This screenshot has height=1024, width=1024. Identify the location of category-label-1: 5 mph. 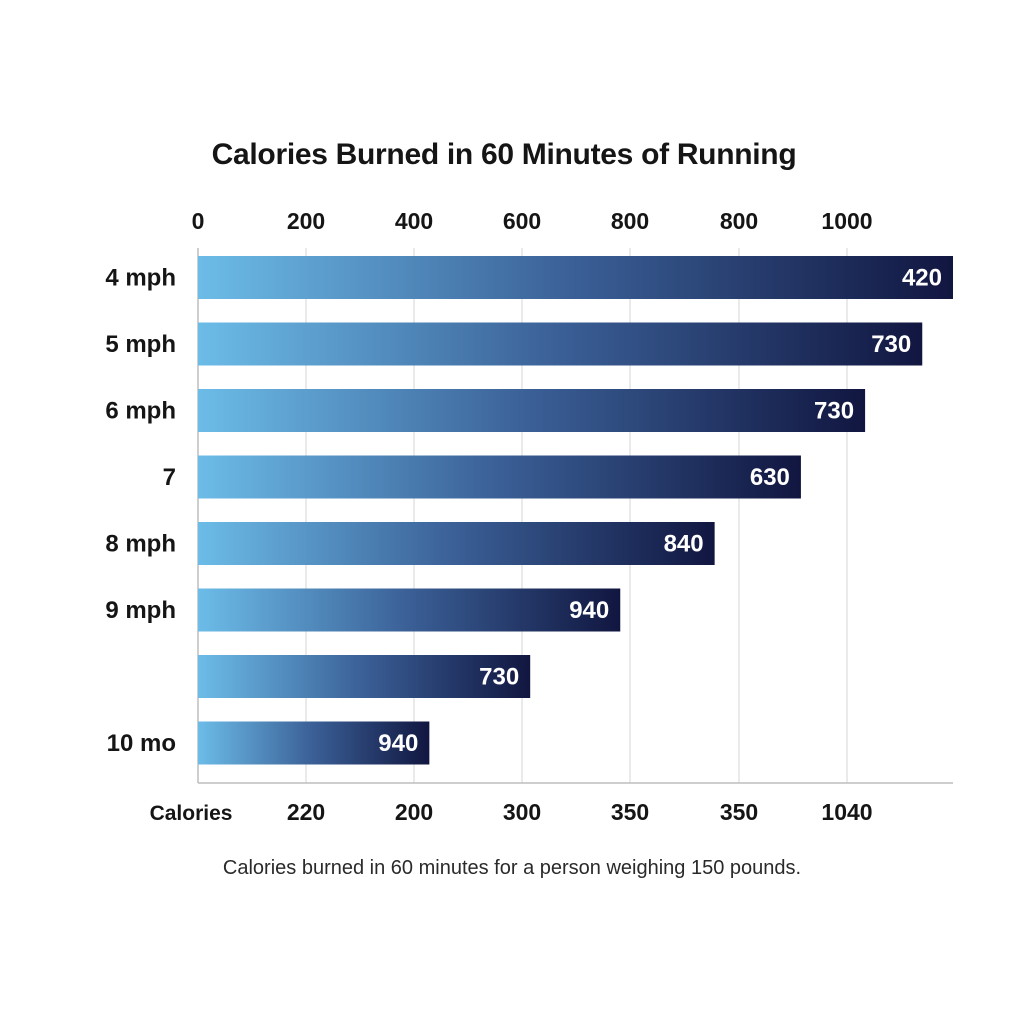
(140, 344).